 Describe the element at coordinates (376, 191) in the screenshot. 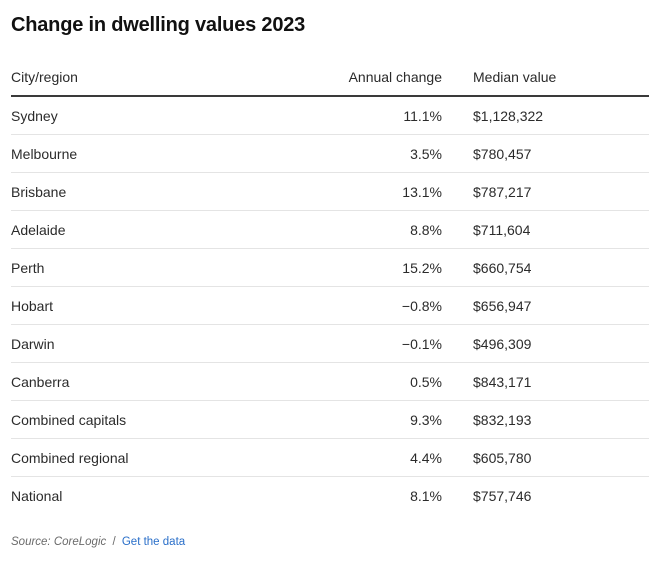

I see `annual-change-cell: 13.1%` at that location.